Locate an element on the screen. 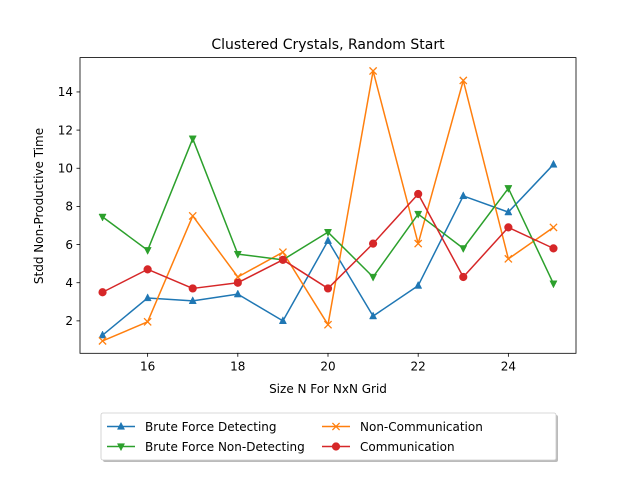  y-tick-label: 6 is located at coordinates (69, 245).